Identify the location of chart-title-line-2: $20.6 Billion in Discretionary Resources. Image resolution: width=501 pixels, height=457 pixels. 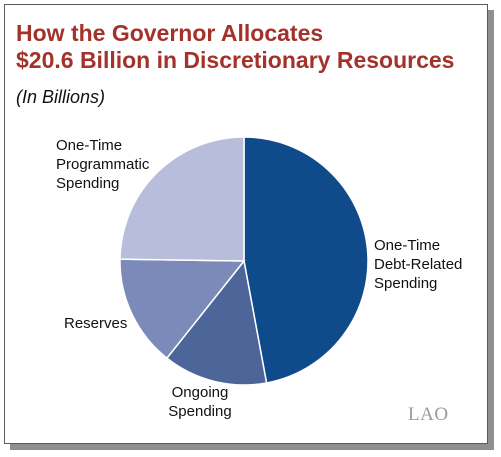
(235, 60).